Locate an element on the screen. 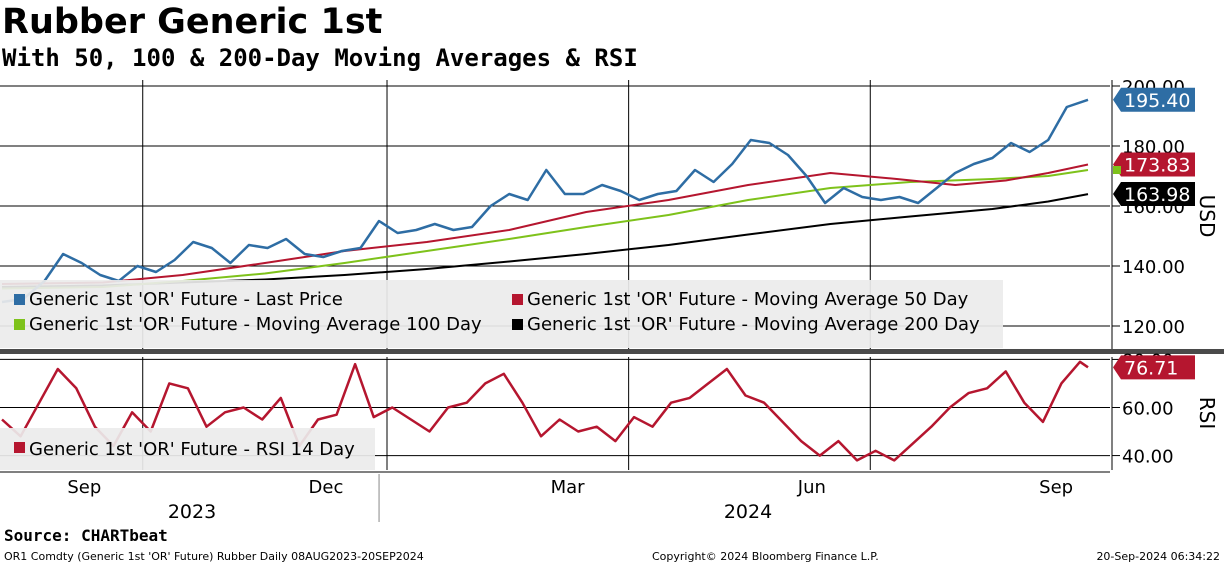 The image size is (1224, 566). source-note: Source: CHARTbeat is located at coordinates (86, 535).